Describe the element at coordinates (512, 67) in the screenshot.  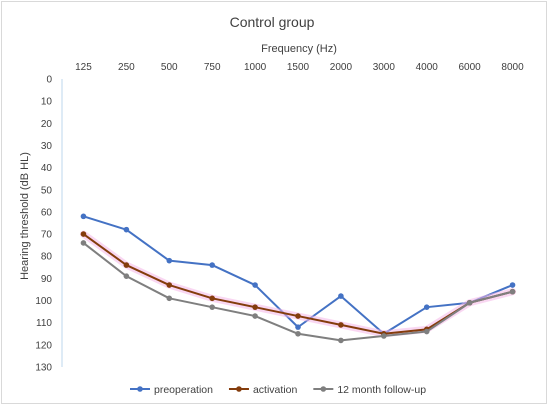
I see `x-tick-label: 8000` at that location.